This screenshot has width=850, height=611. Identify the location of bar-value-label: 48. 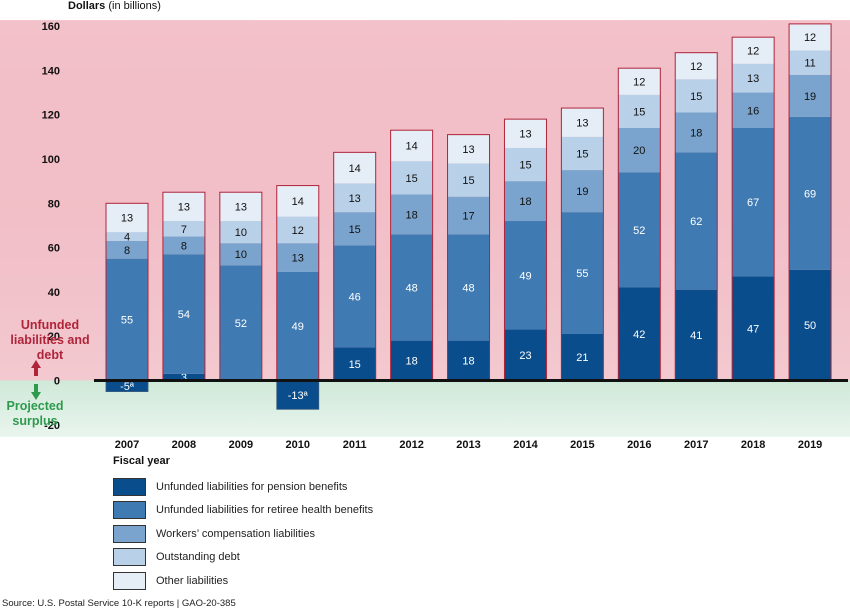
(411, 288).